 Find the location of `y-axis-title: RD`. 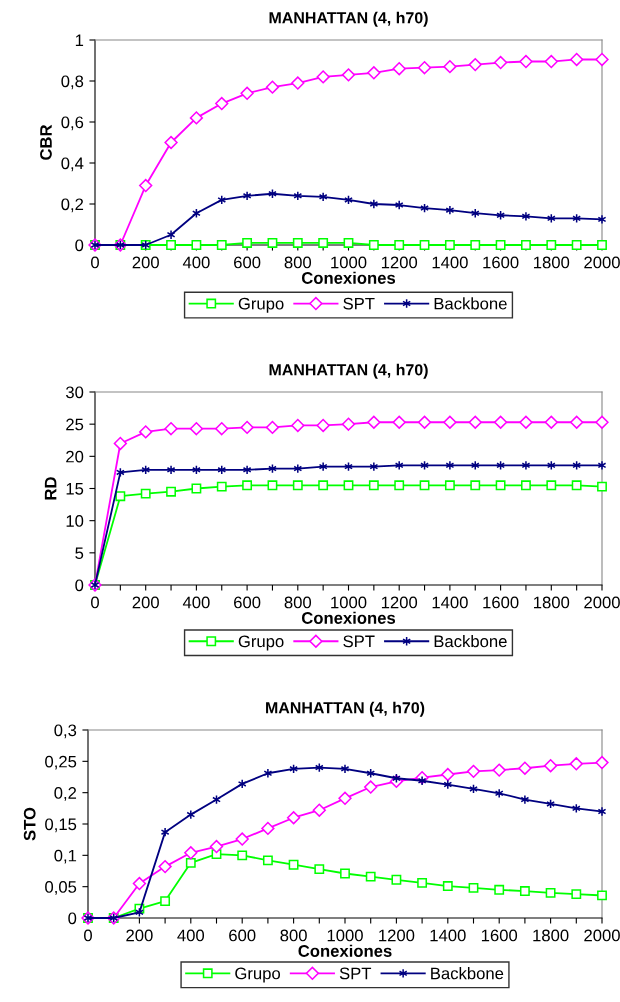

y-axis-title: RD is located at coordinates (50, 488).